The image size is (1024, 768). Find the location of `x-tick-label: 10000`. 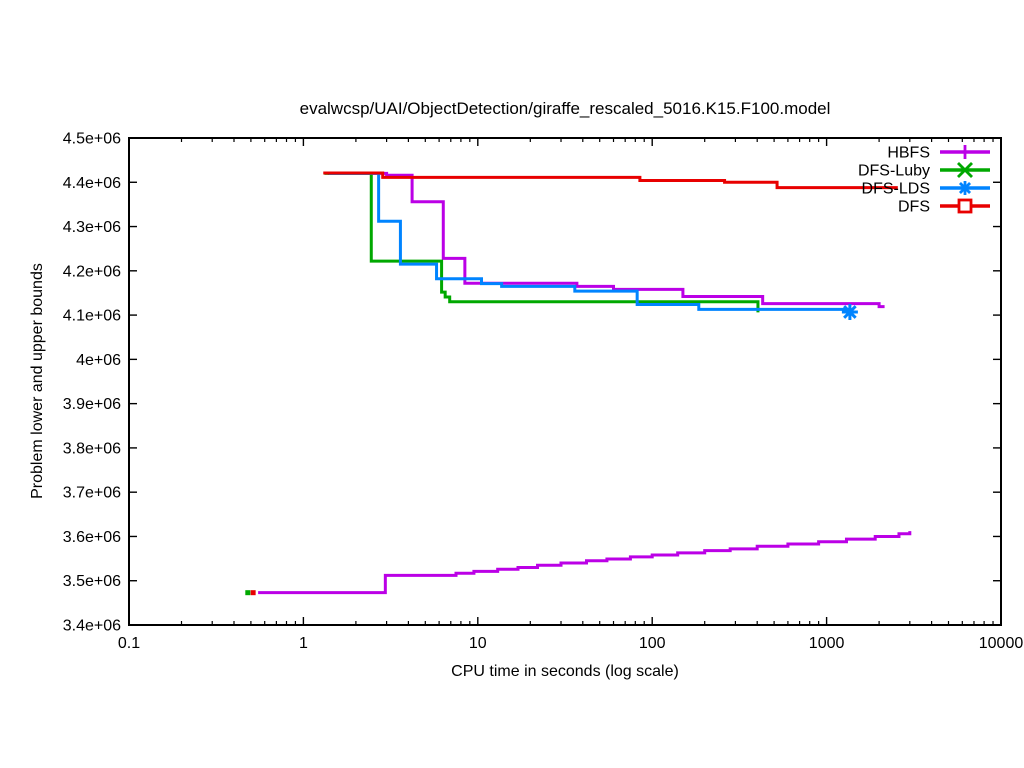

x-tick-label: 10000 is located at coordinates (1001, 643).